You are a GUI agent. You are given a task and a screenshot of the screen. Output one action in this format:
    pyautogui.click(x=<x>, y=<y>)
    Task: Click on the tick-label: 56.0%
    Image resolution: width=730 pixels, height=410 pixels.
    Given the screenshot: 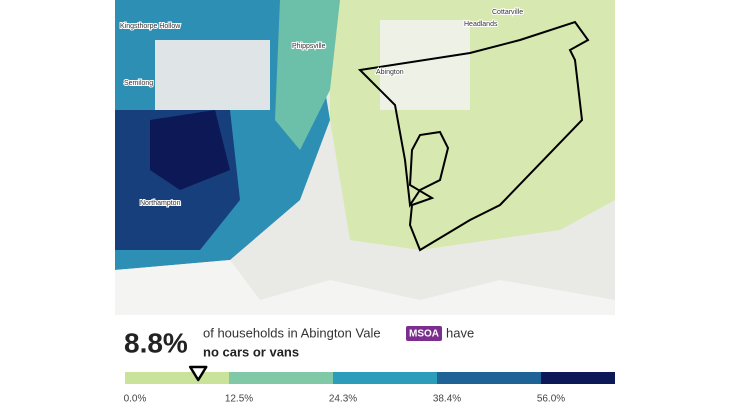 What is the action you would take?
    pyautogui.click(x=551, y=399)
    